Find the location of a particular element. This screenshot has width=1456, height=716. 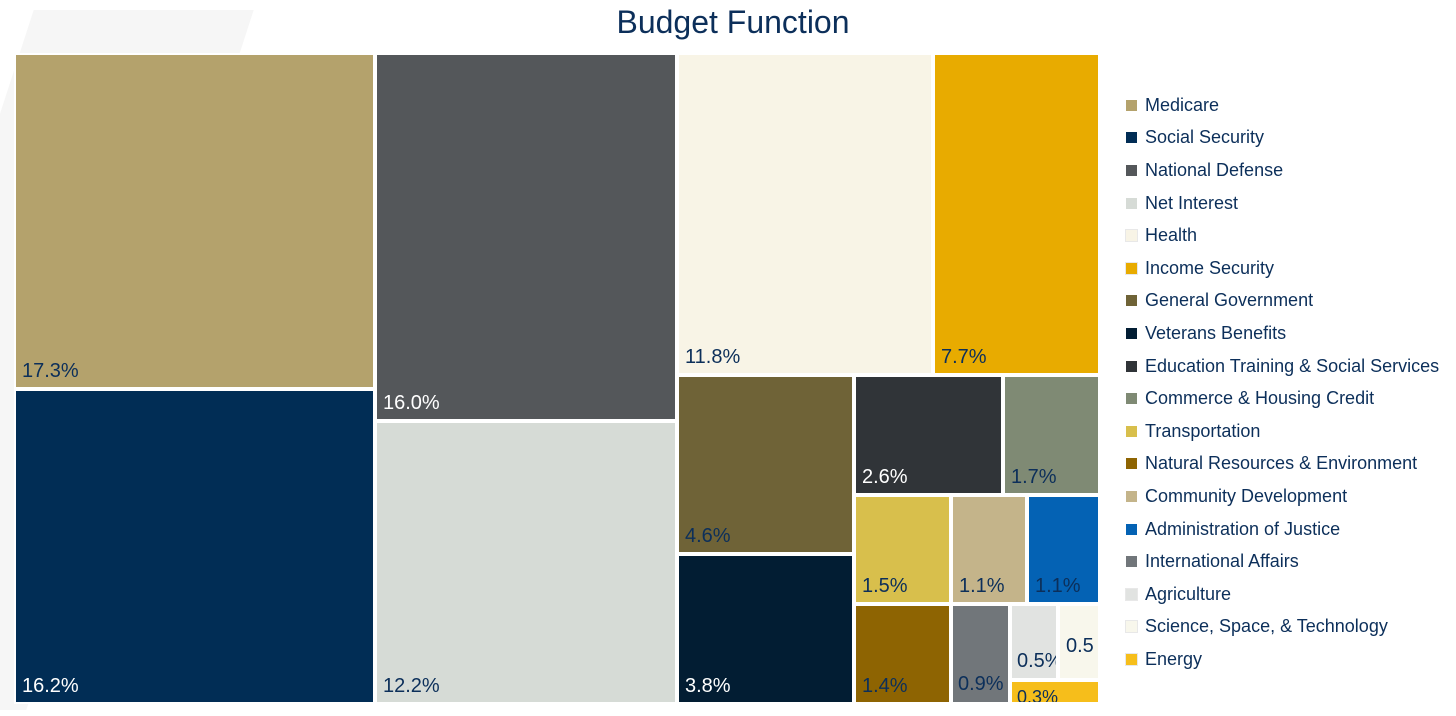

legend-item-science-space-technology: Science, Space, & Technology is located at coordinates (1290, 627).